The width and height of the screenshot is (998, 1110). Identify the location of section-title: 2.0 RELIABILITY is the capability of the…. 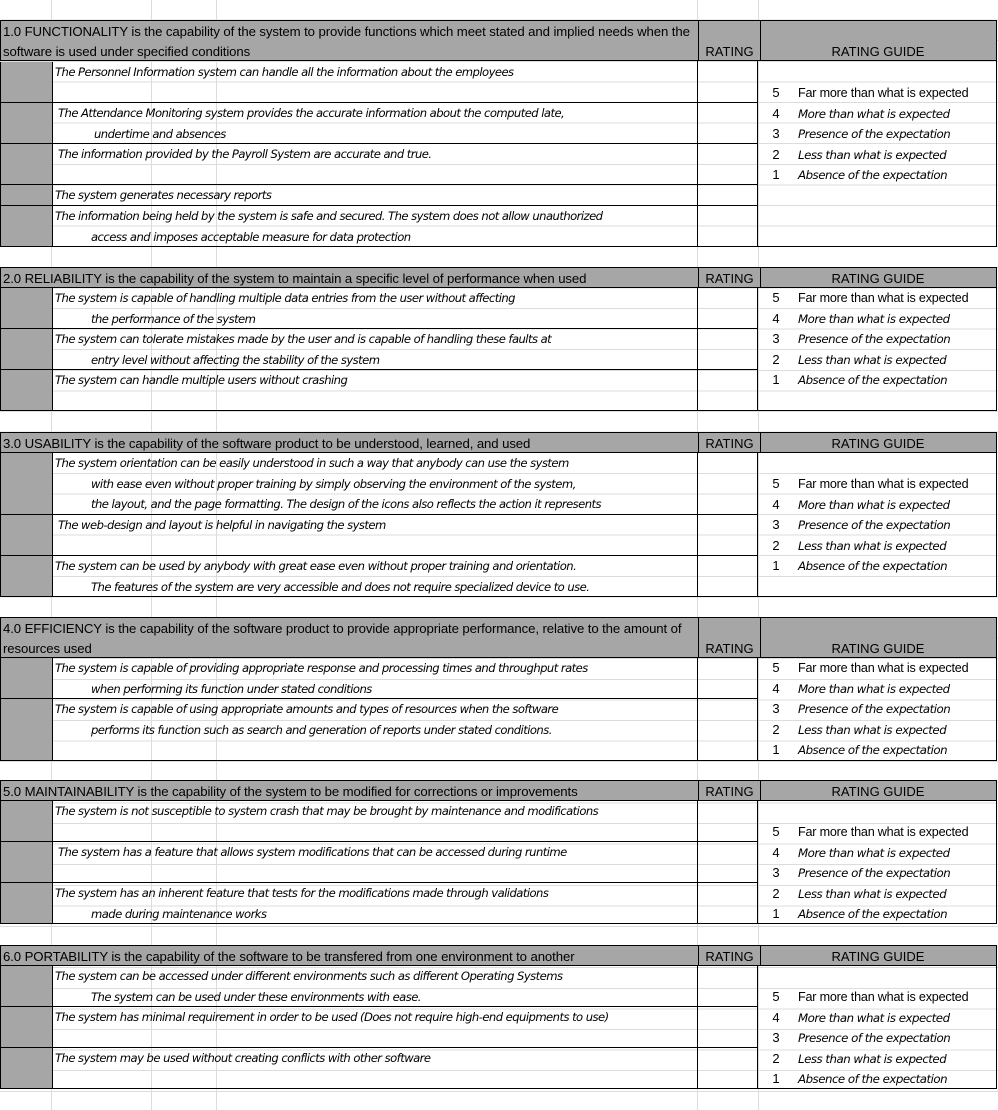
(295, 278).